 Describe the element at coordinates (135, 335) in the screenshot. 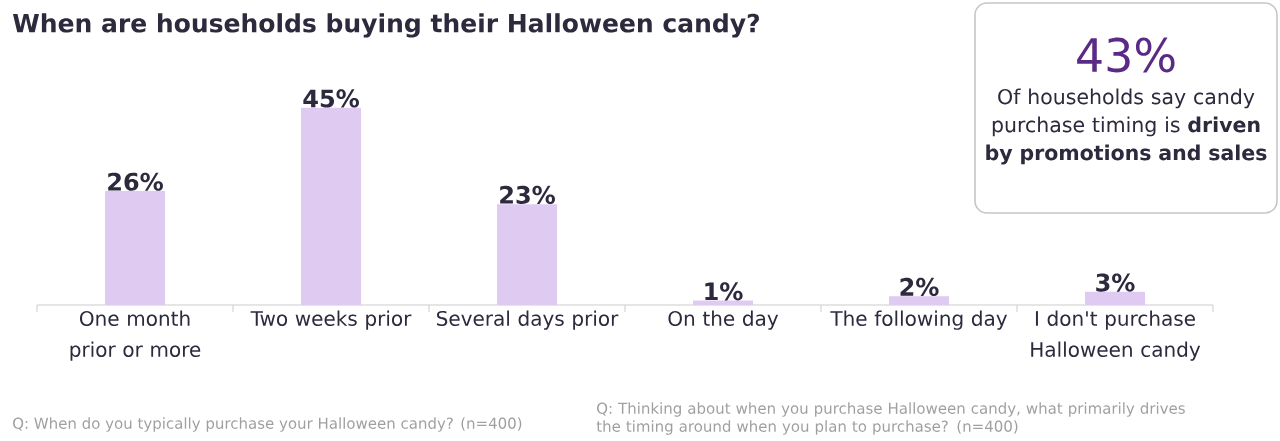

I see `x-tick-label: One month prior or more` at that location.